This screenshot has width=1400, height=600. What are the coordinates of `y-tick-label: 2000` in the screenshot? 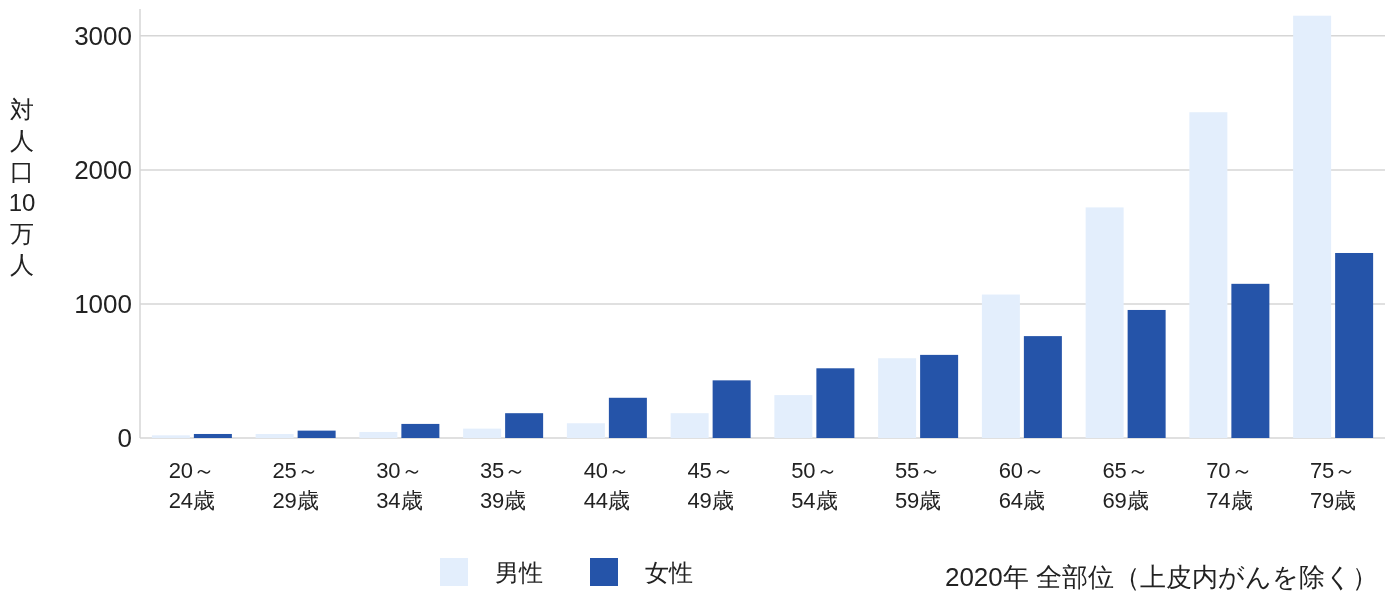 It's located at (103, 169).